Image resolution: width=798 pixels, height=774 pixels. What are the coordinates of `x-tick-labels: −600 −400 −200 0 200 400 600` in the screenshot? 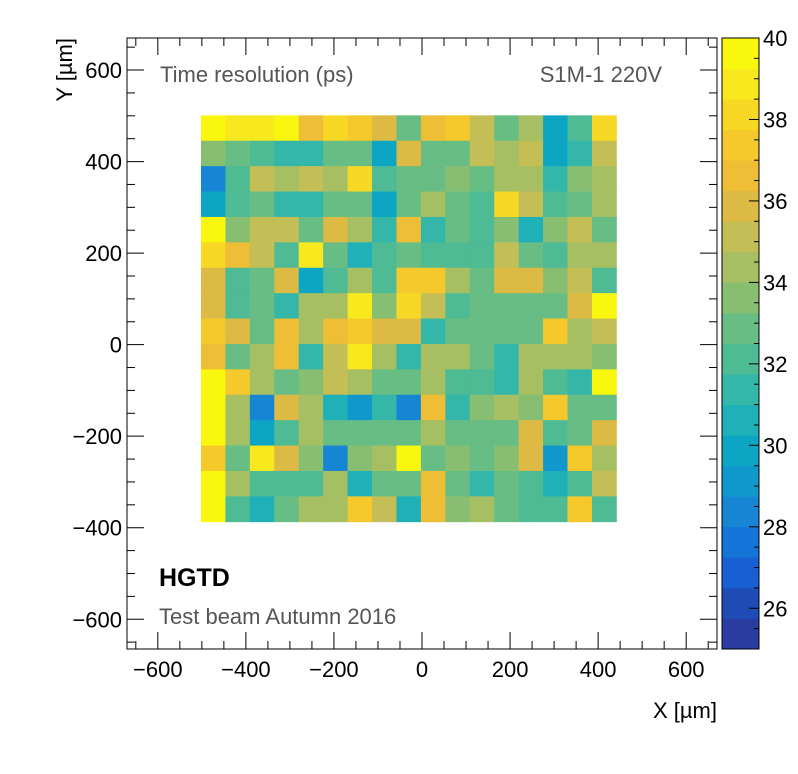 It's located at (419, 669).